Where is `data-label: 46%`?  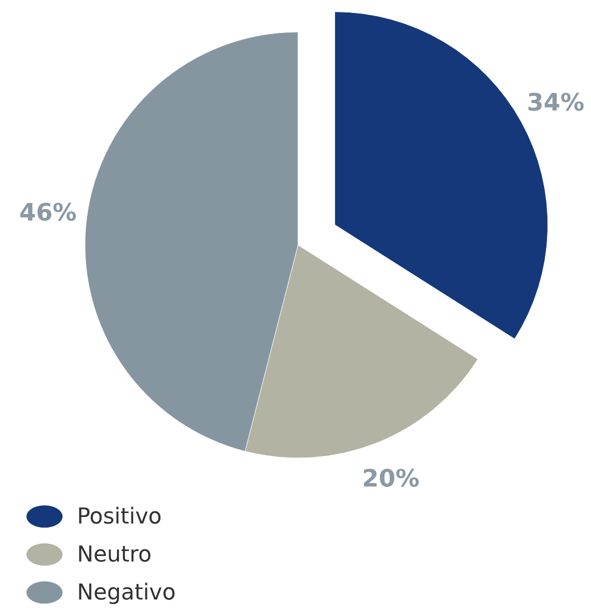
data-label: 46% is located at coordinates (48, 212).